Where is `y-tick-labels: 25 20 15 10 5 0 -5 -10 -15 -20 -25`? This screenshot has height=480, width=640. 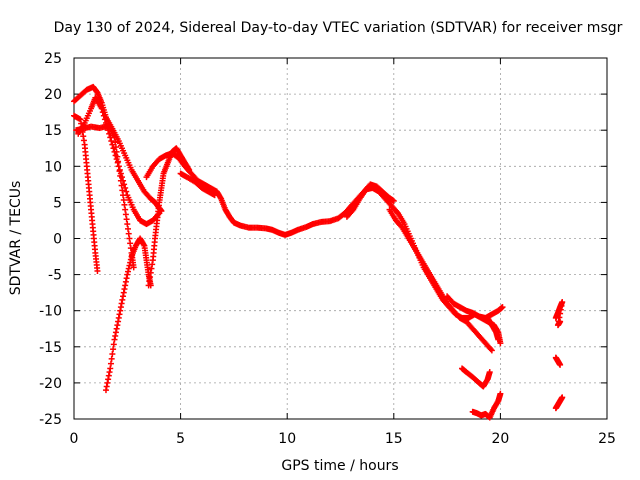 y-tick-labels: 25 20 15 10 5 0 -5 -10 -15 -20 -25 is located at coordinates (50, 239).